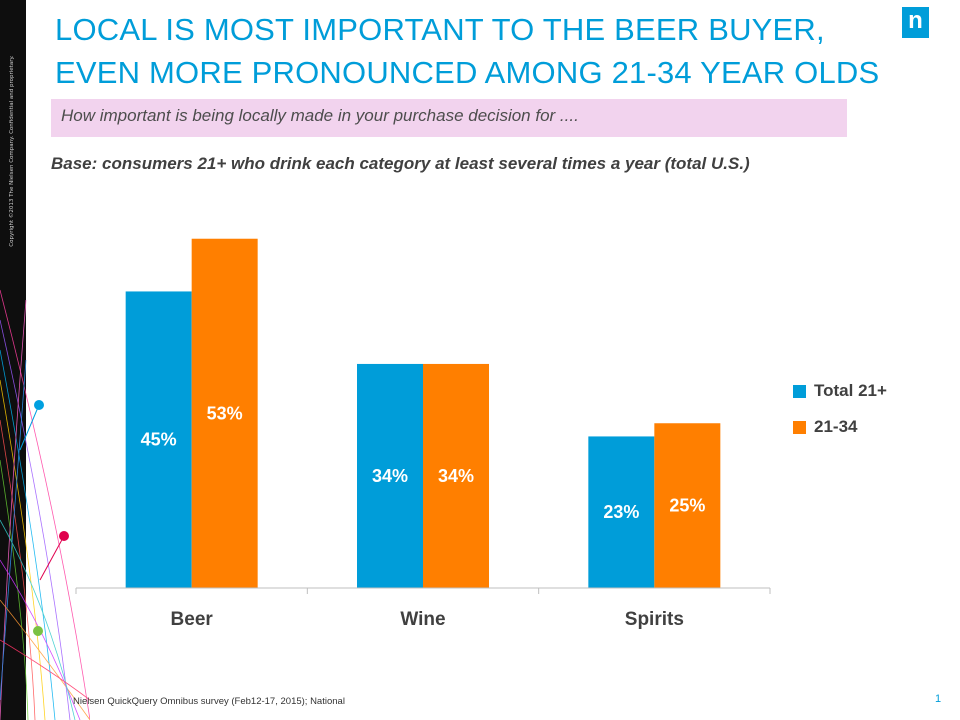 This screenshot has height=720, width=960. I want to click on data-label-spirits-21-34: 25%, so click(687, 506).